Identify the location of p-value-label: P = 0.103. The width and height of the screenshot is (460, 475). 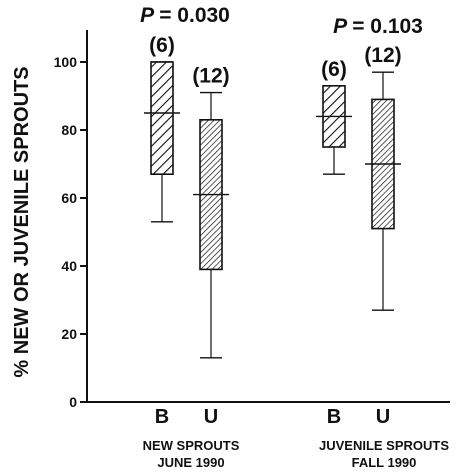
(378, 26).